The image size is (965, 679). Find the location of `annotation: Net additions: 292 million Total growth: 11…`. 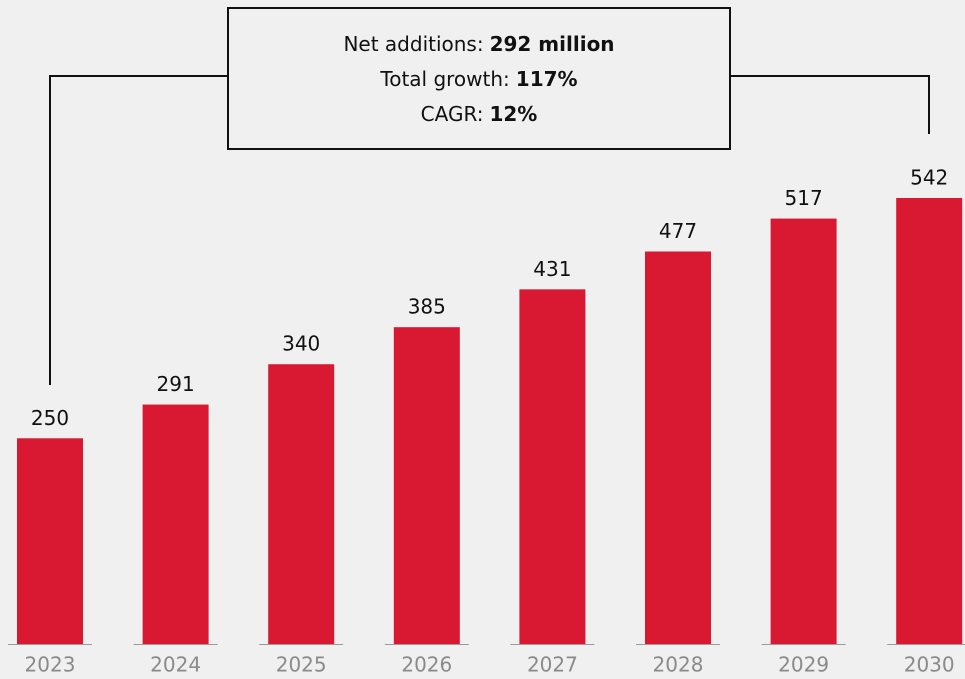

annotation: Net additions: 292 million Total growth: 11… is located at coordinates (478, 79).